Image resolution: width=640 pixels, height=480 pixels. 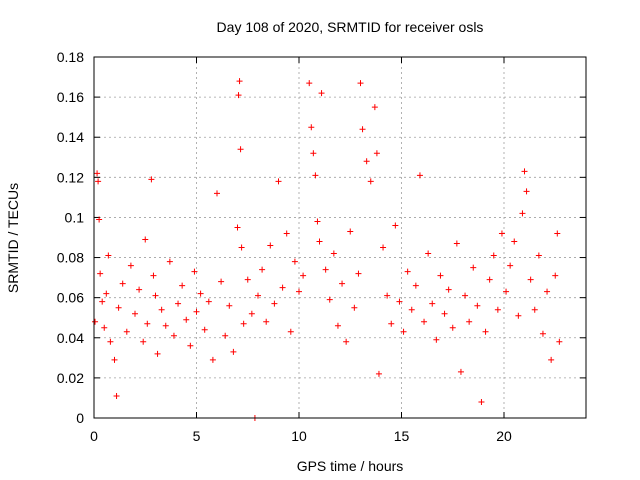 What do you see at coordinates (402, 436) in the screenshot?
I see `x-tick-label: 15` at bounding box center [402, 436].